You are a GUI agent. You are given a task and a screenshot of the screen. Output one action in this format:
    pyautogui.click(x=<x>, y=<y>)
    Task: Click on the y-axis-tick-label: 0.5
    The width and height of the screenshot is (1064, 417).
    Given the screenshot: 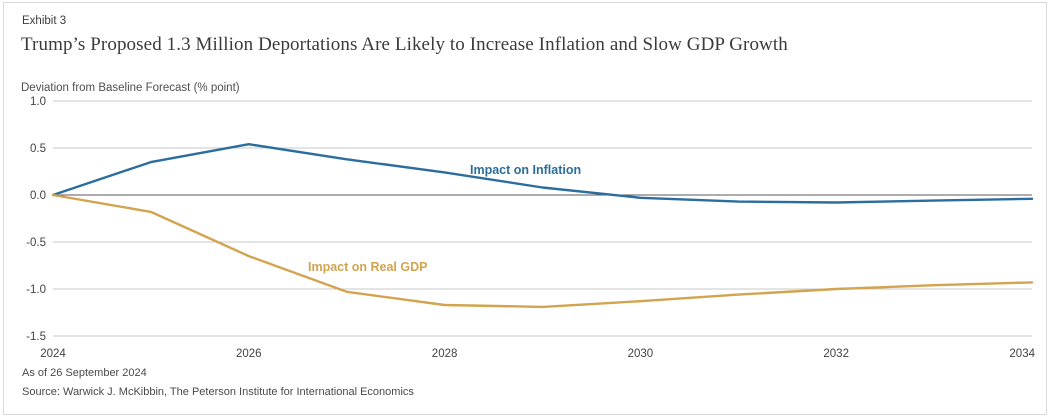 What is the action you would take?
    pyautogui.click(x=38, y=149)
    